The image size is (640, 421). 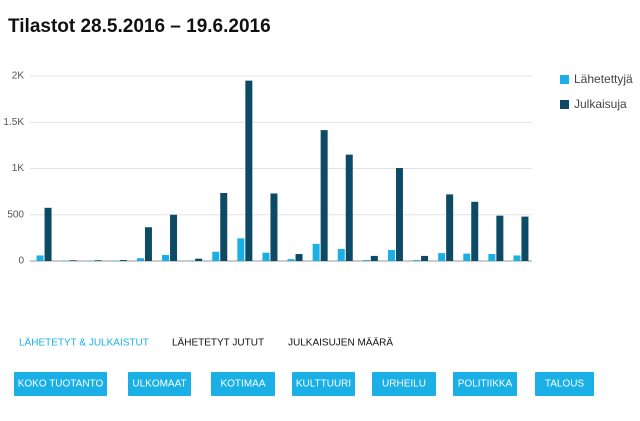 What do you see at coordinates (21, 261) in the screenshot?
I see `y-tick-label: 0` at bounding box center [21, 261].